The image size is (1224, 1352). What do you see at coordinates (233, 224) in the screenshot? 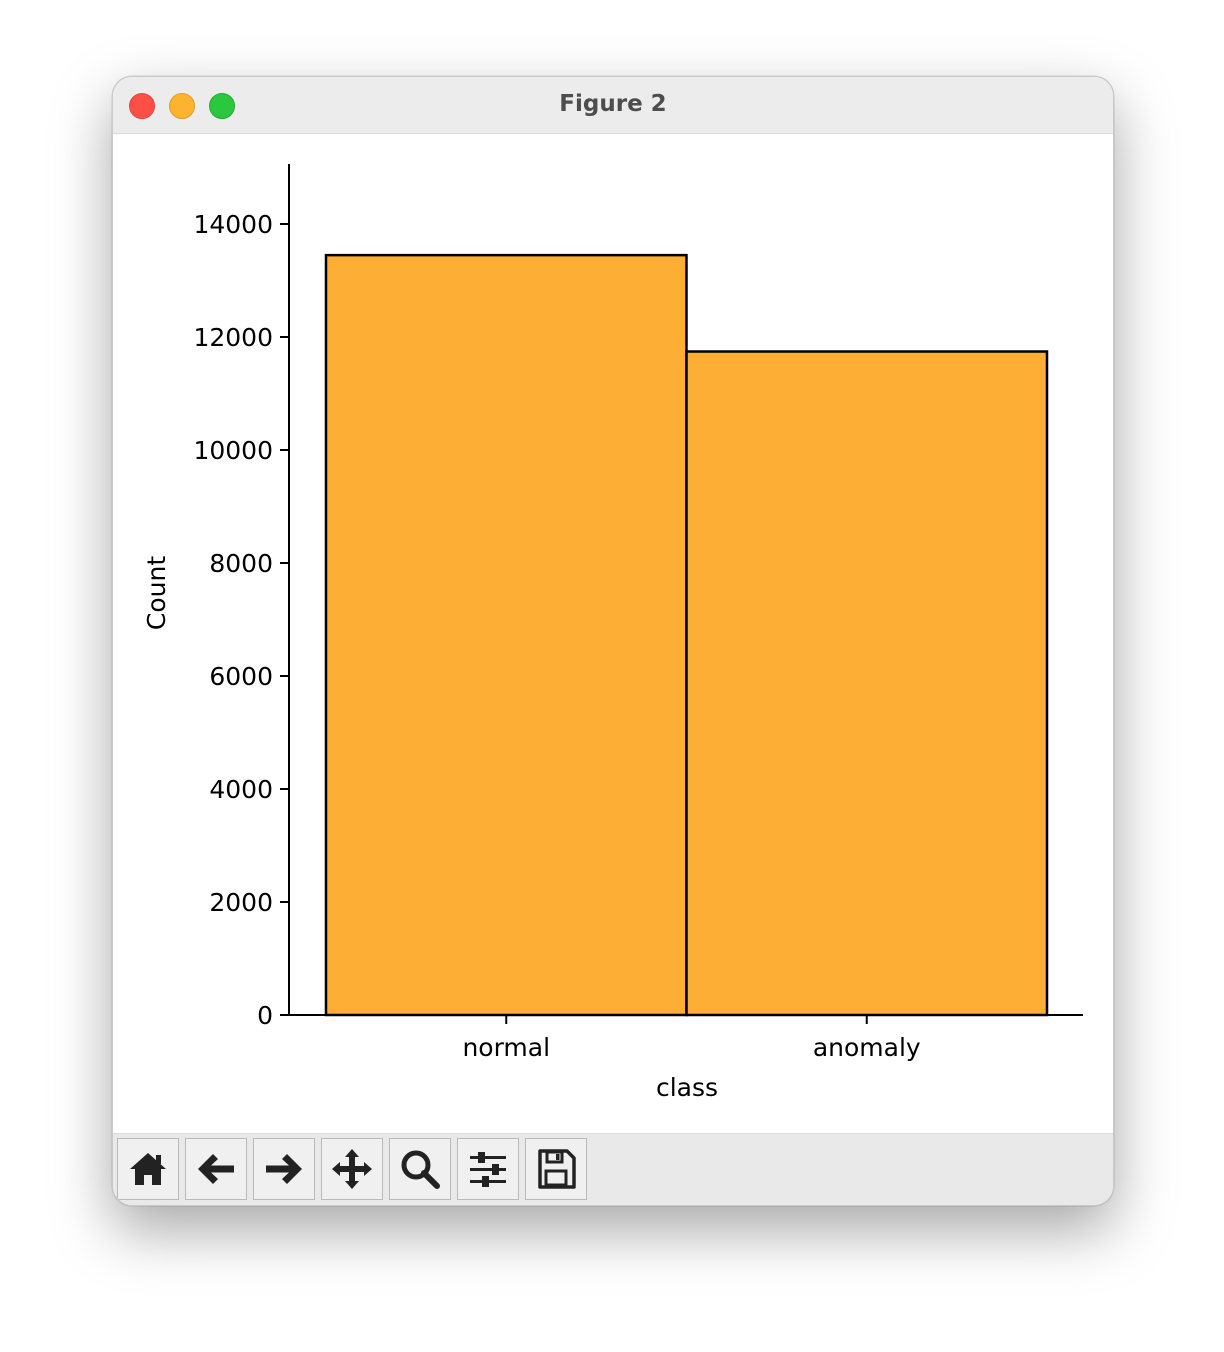
I see `y-tick-label: 14000` at bounding box center [233, 224].